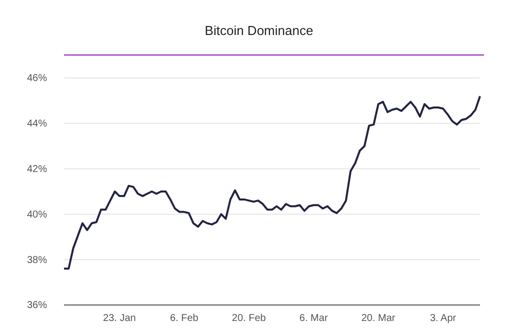 This screenshot has height=332, width=518. I want to click on x-tick-label: 6. Feb, so click(184, 318).